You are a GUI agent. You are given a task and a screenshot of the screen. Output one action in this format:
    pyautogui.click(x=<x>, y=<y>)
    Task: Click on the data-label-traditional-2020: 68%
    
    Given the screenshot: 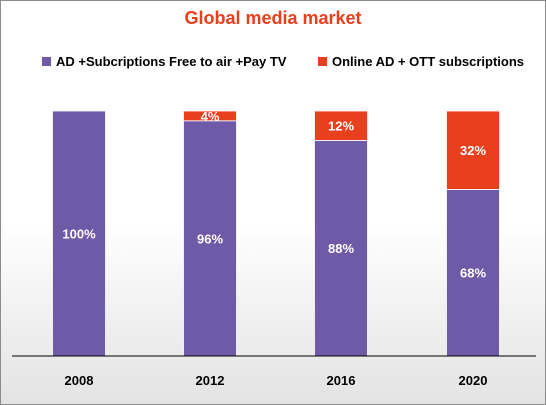 What is the action you would take?
    pyautogui.click(x=473, y=273)
    